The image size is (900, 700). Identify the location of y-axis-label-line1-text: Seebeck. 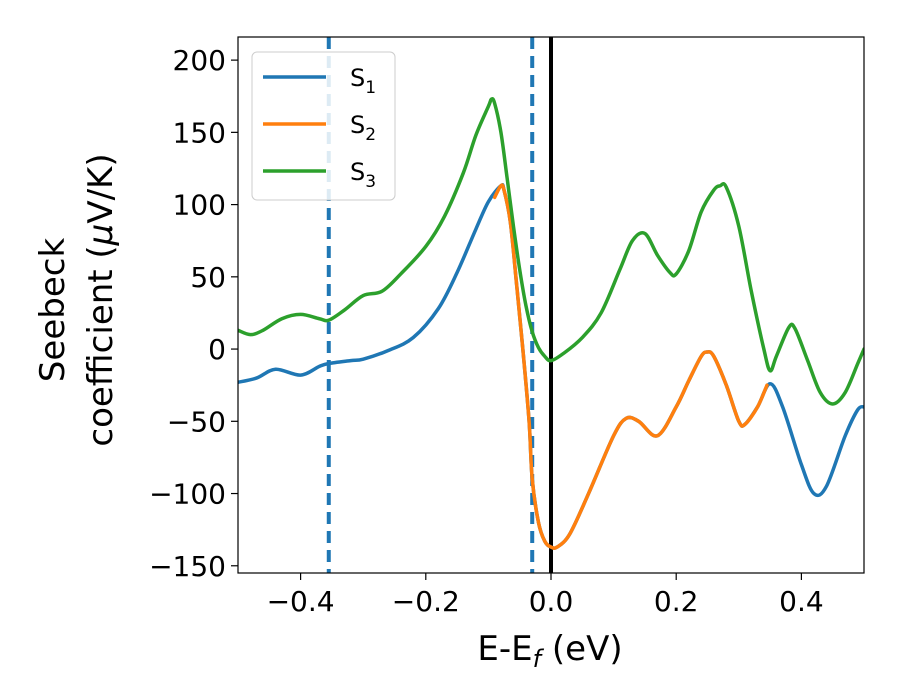
(53, 310).